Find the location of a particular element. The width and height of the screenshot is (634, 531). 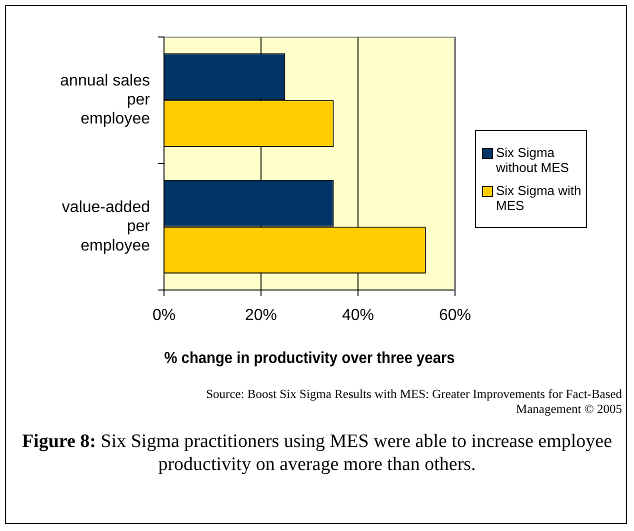

x-tick-label: 60% is located at coordinates (455, 315).